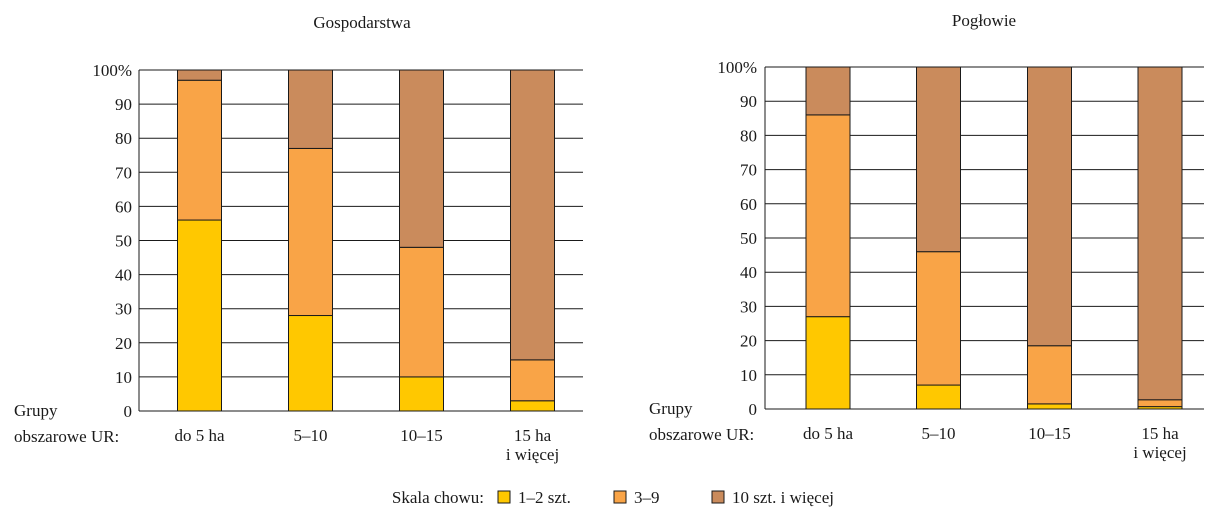 Image resolution: width=1208 pixels, height=513 pixels. Describe the element at coordinates (647, 497) in the screenshot. I see `legend-item-label: 3–9` at that location.